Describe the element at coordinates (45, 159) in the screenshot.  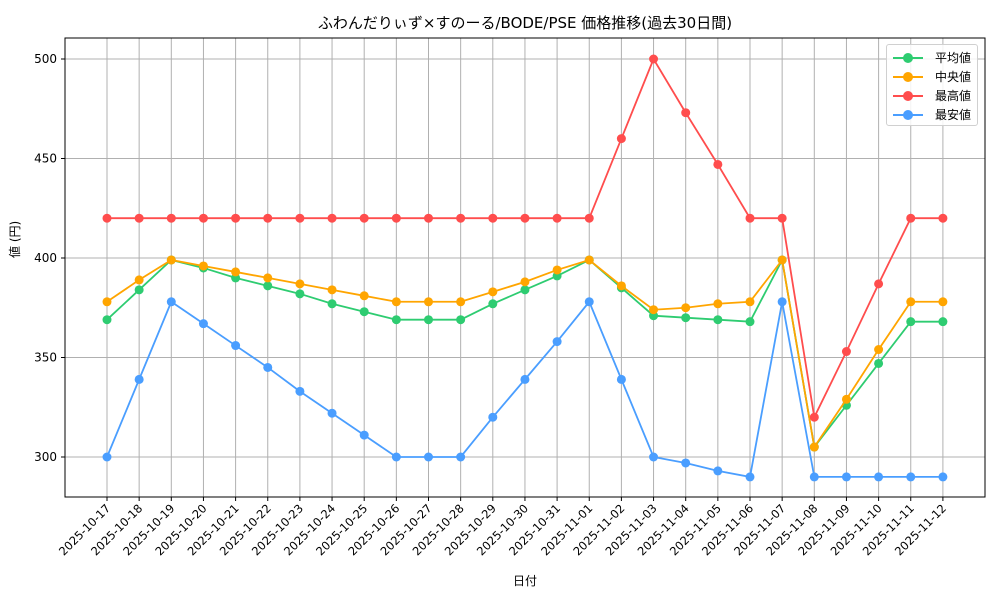
I see `y-tick-label: 450` at that location.